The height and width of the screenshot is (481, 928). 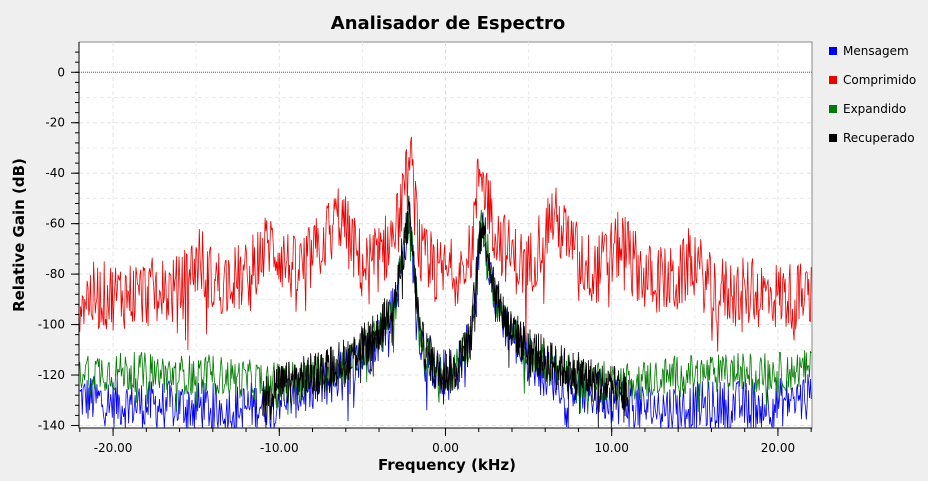 I want to click on chart-title: Analisador de Espectro, so click(x=448, y=23).